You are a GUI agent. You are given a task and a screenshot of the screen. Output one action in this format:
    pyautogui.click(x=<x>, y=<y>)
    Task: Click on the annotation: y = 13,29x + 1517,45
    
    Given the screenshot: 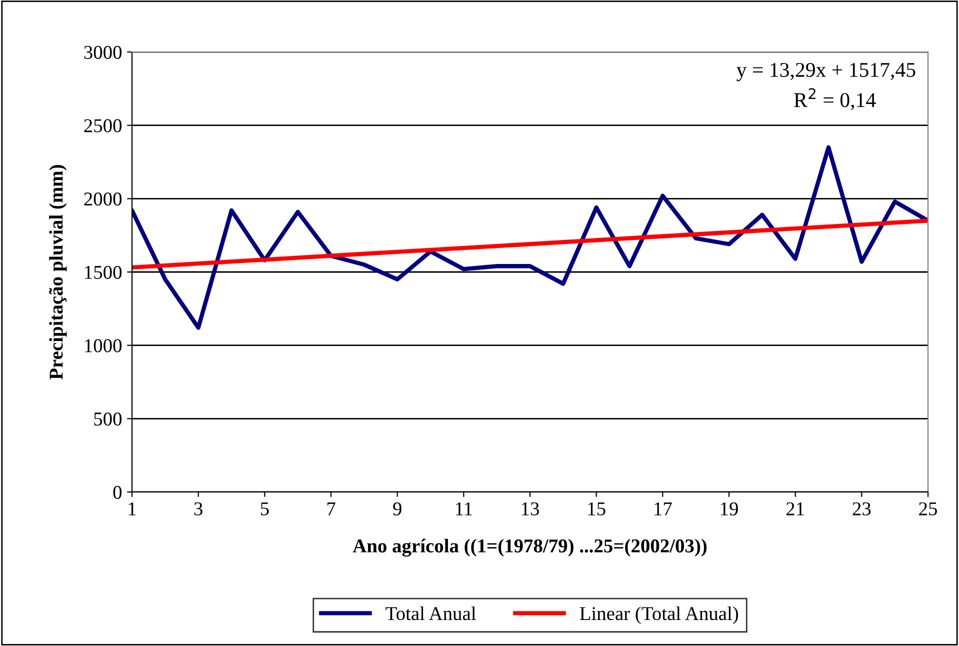 What is the action you would take?
    pyautogui.click(x=826, y=72)
    